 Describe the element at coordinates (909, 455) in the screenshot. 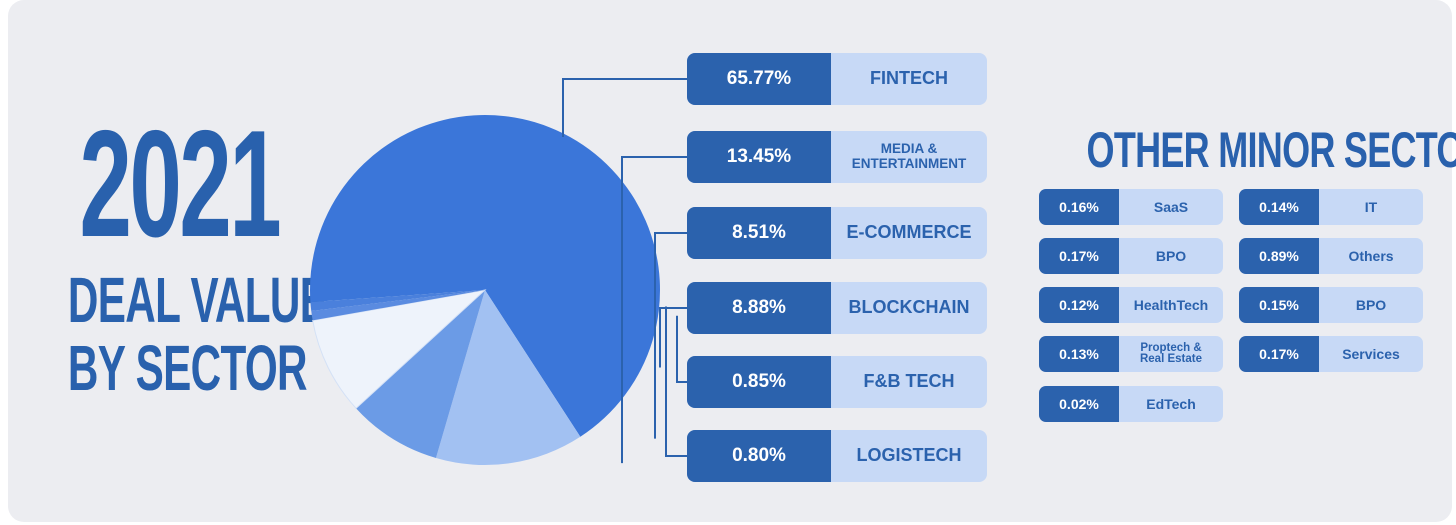

I see `sector-label: LOGISTECH` at that location.